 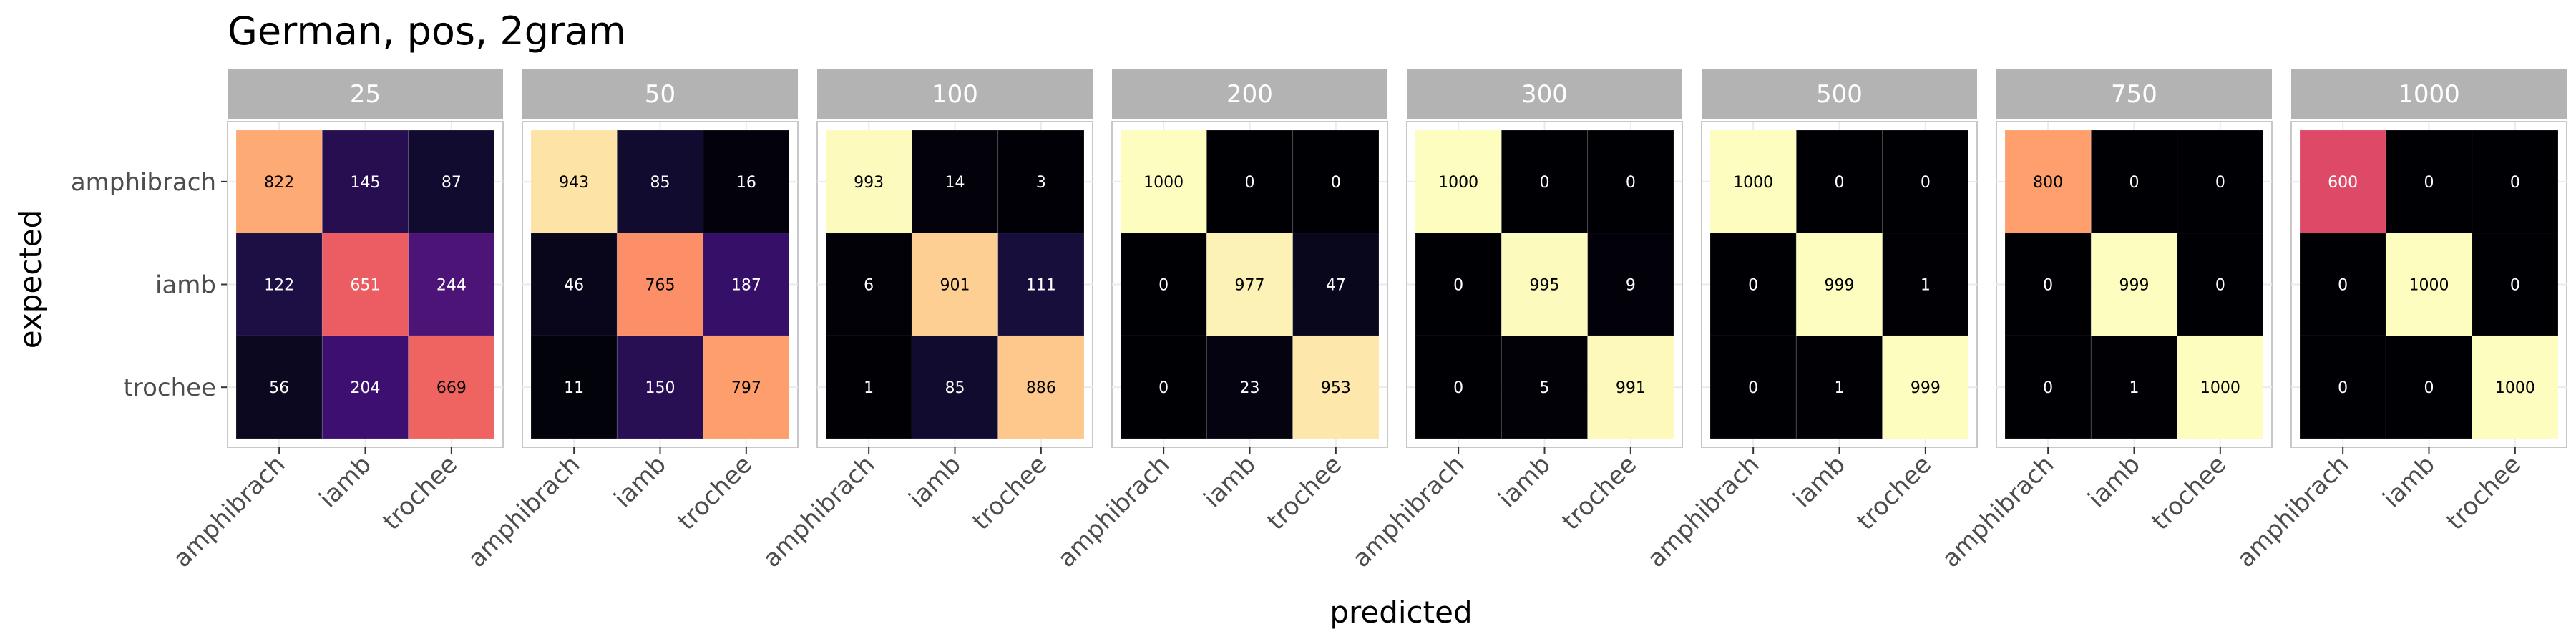 I want to click on facet-label: 1000, so click(x=2429, y=94).